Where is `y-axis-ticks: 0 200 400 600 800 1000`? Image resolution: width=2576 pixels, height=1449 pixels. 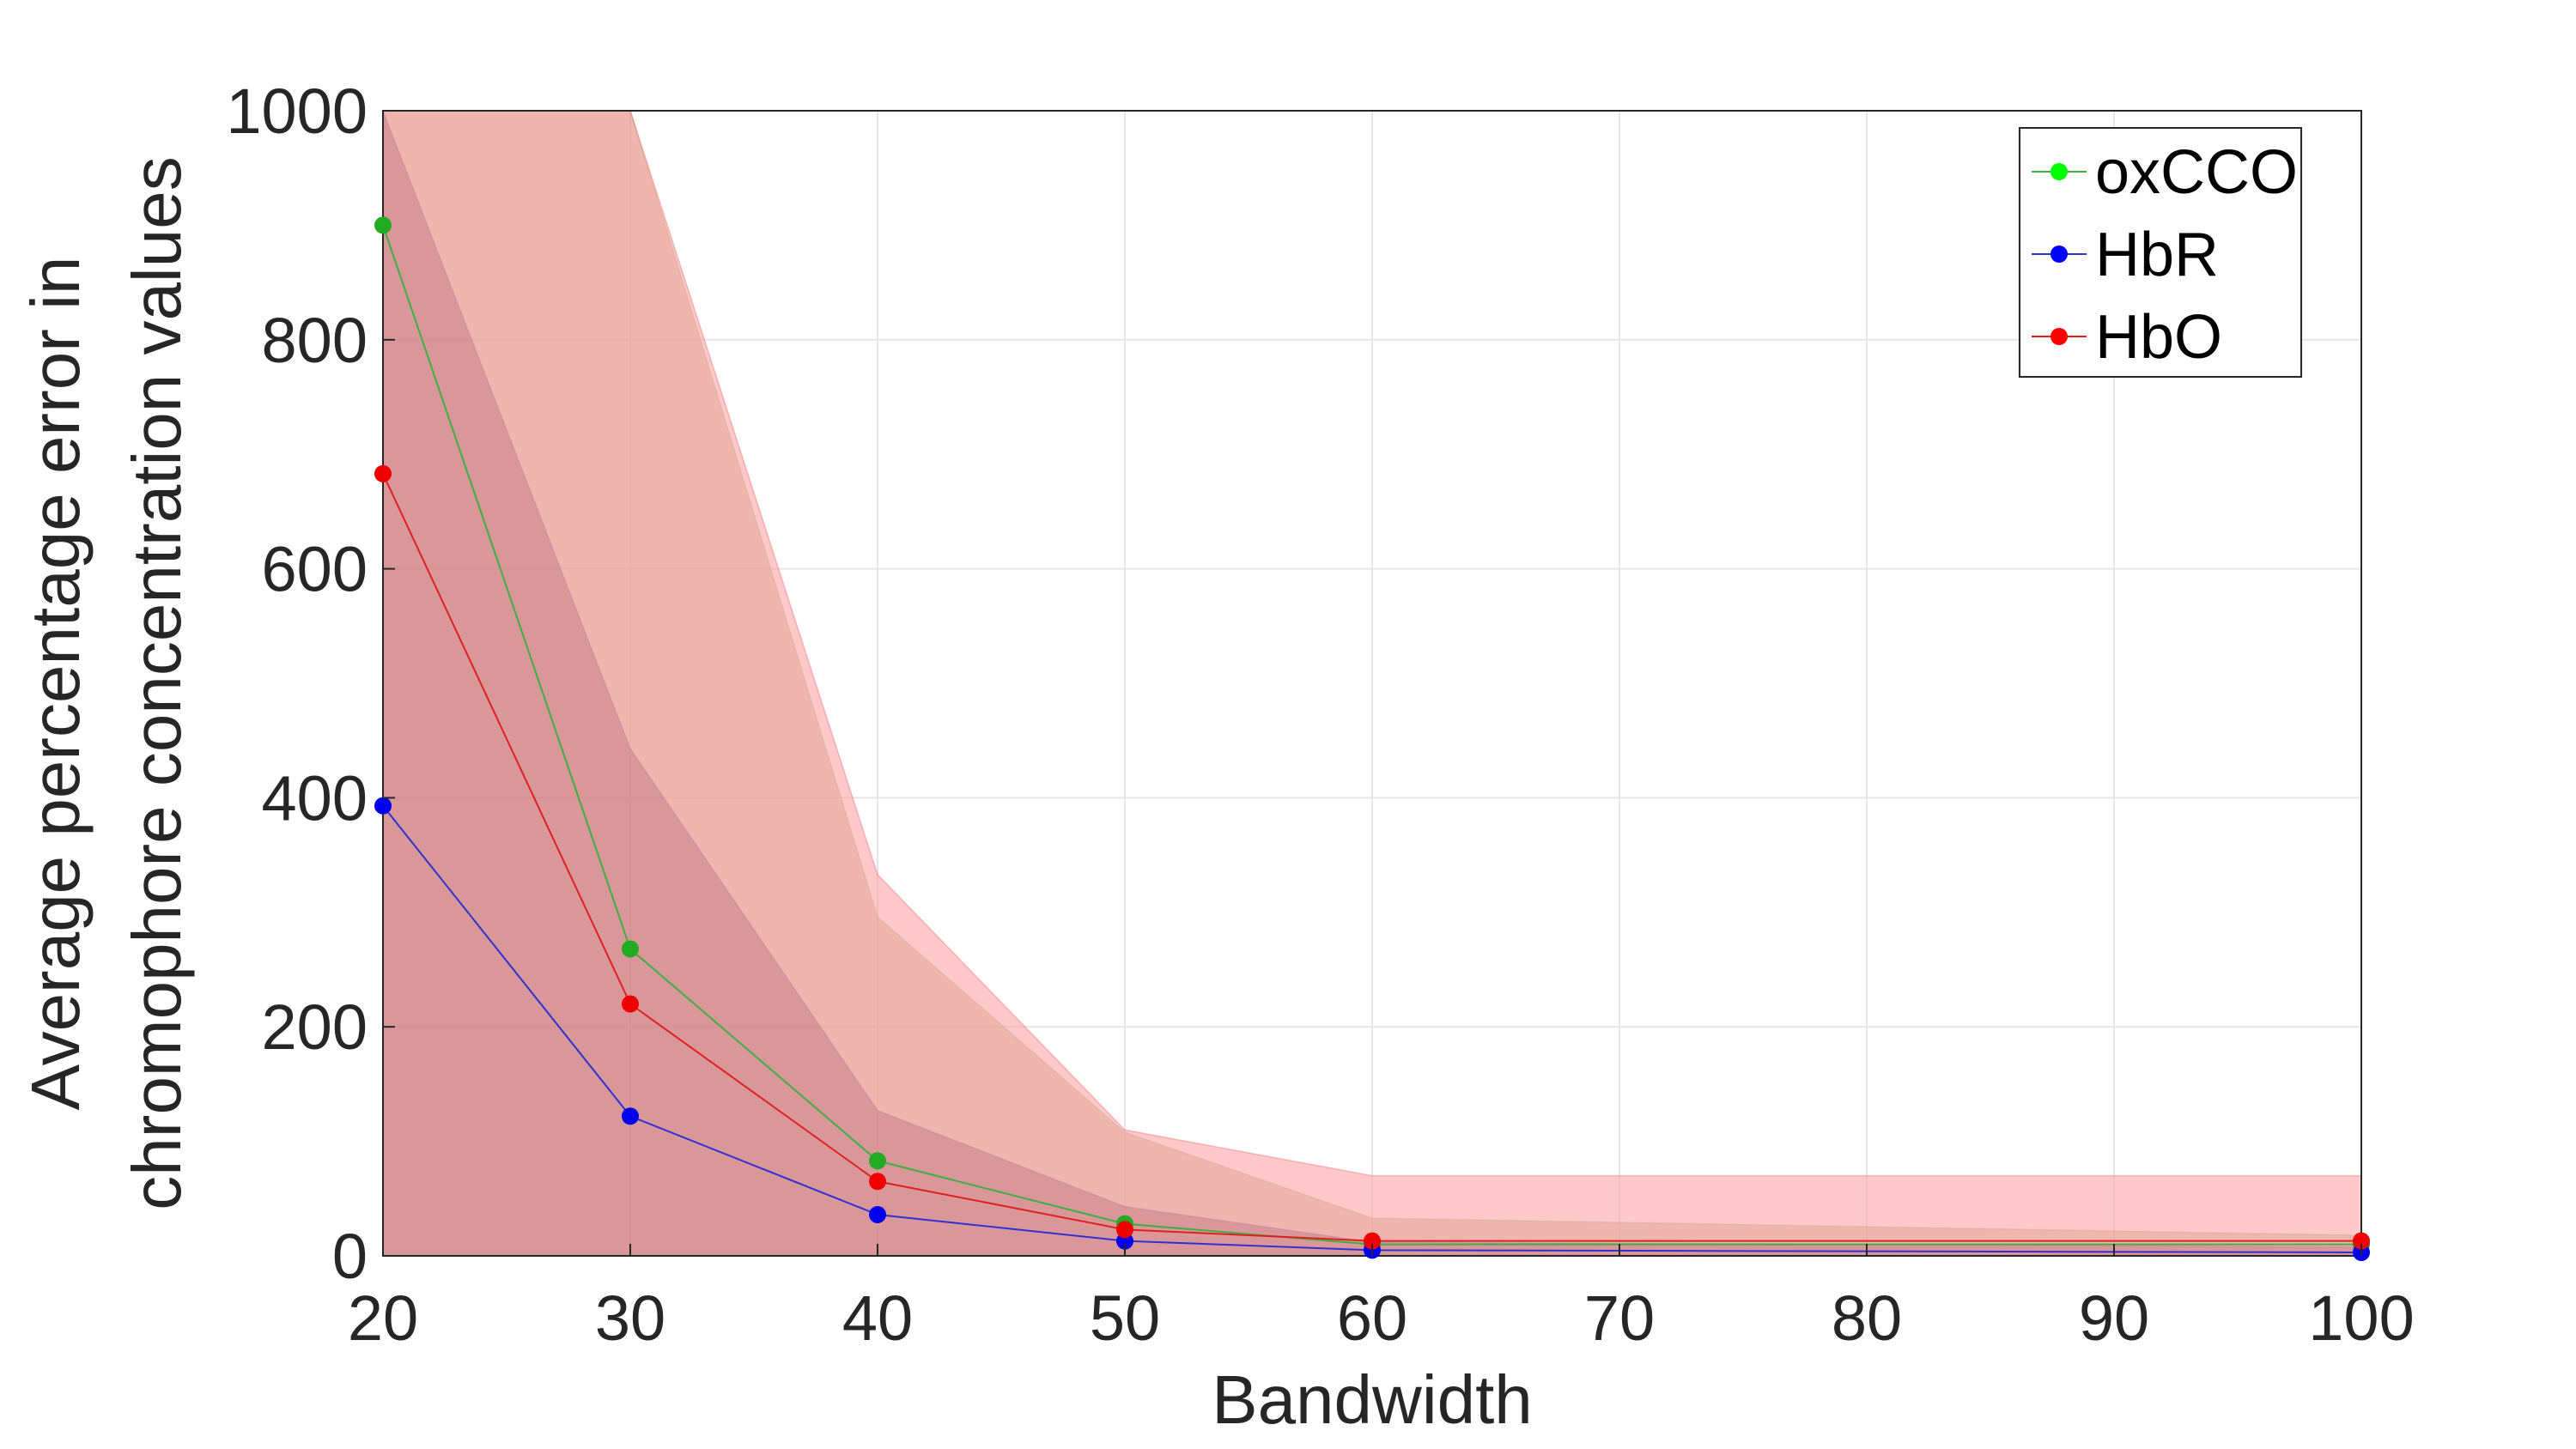 y-axis-ticks: 0 200 400 600 800 1000 is located at coordinates (311, 684).